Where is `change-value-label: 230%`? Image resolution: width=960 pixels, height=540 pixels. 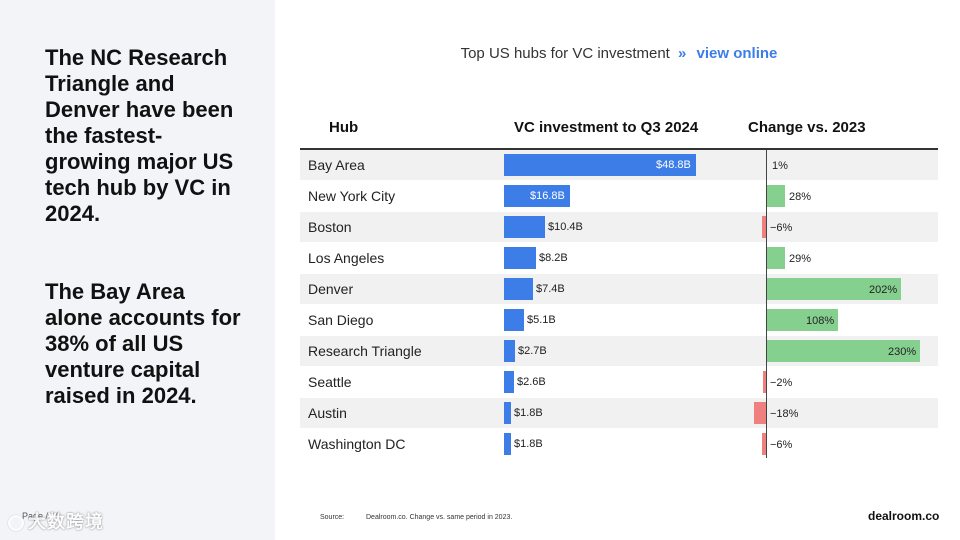 change-value-label: 230% is located at coordinates (902, 352).